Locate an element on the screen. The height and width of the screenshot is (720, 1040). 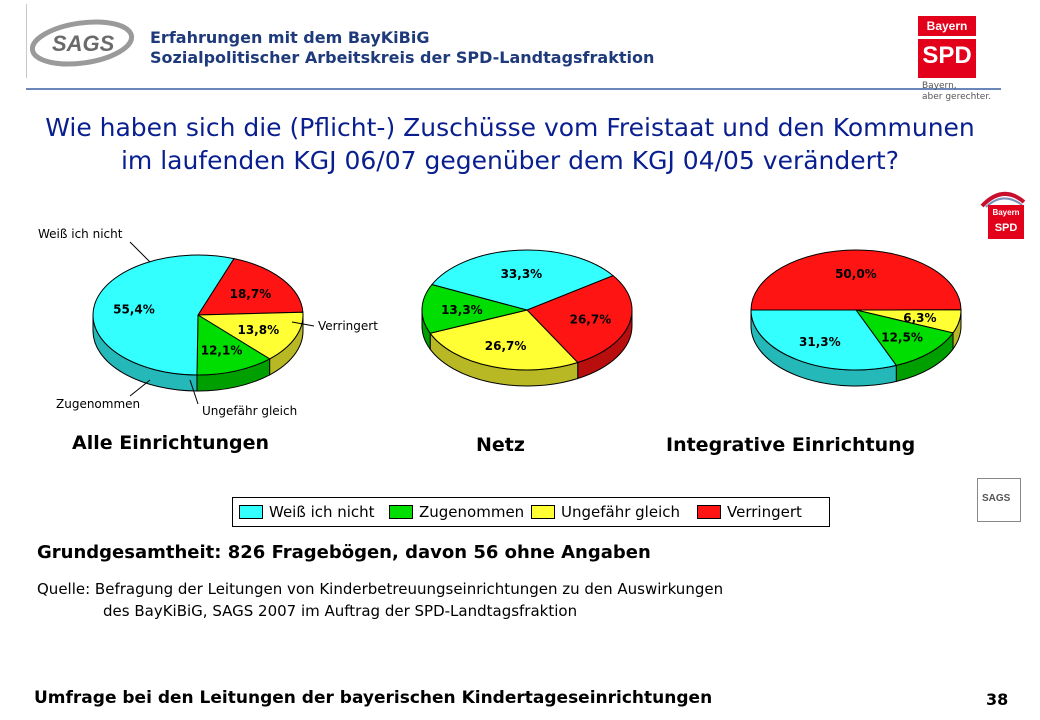
chart-title-integrativ: Integrative Einrichtung is located at coordinates (791, 445).